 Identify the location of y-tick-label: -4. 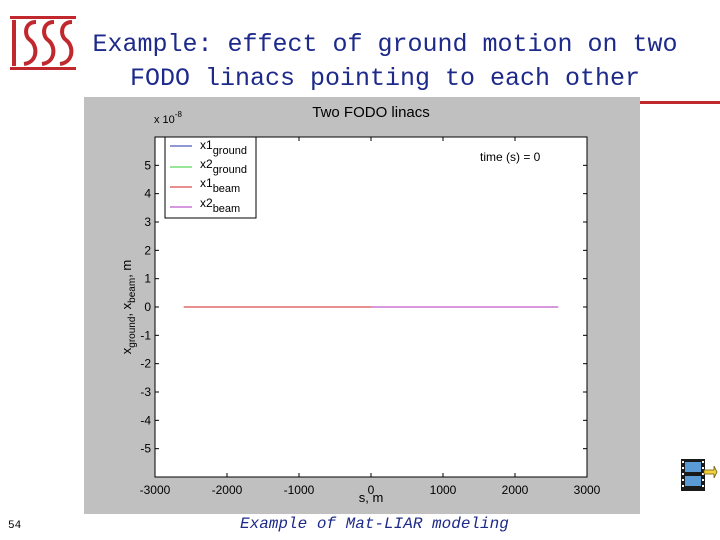
(145, 420).